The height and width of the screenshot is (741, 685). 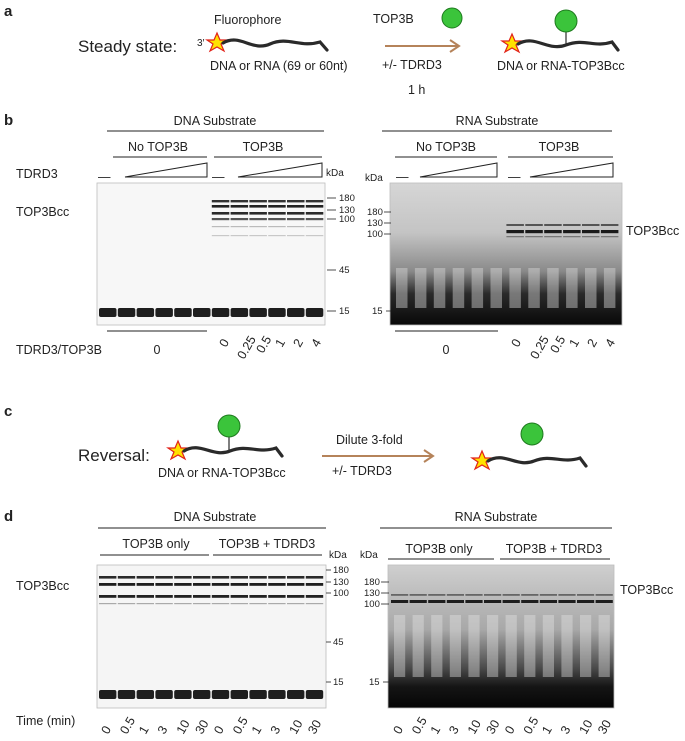 I want to click on d-dna-marker-15: 15, so click(x=338, y=682).